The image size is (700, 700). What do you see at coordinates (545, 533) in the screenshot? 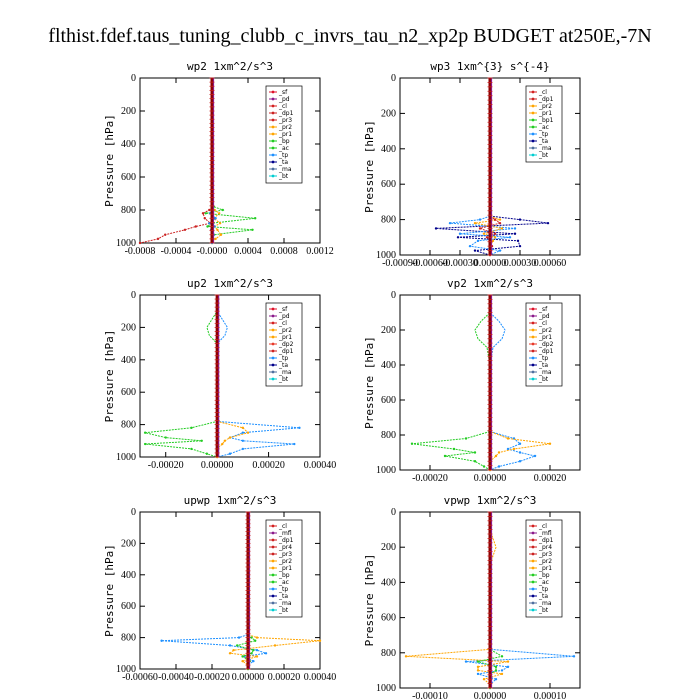
I see `legend-label: _mfl` at bounding box center [545, 533].